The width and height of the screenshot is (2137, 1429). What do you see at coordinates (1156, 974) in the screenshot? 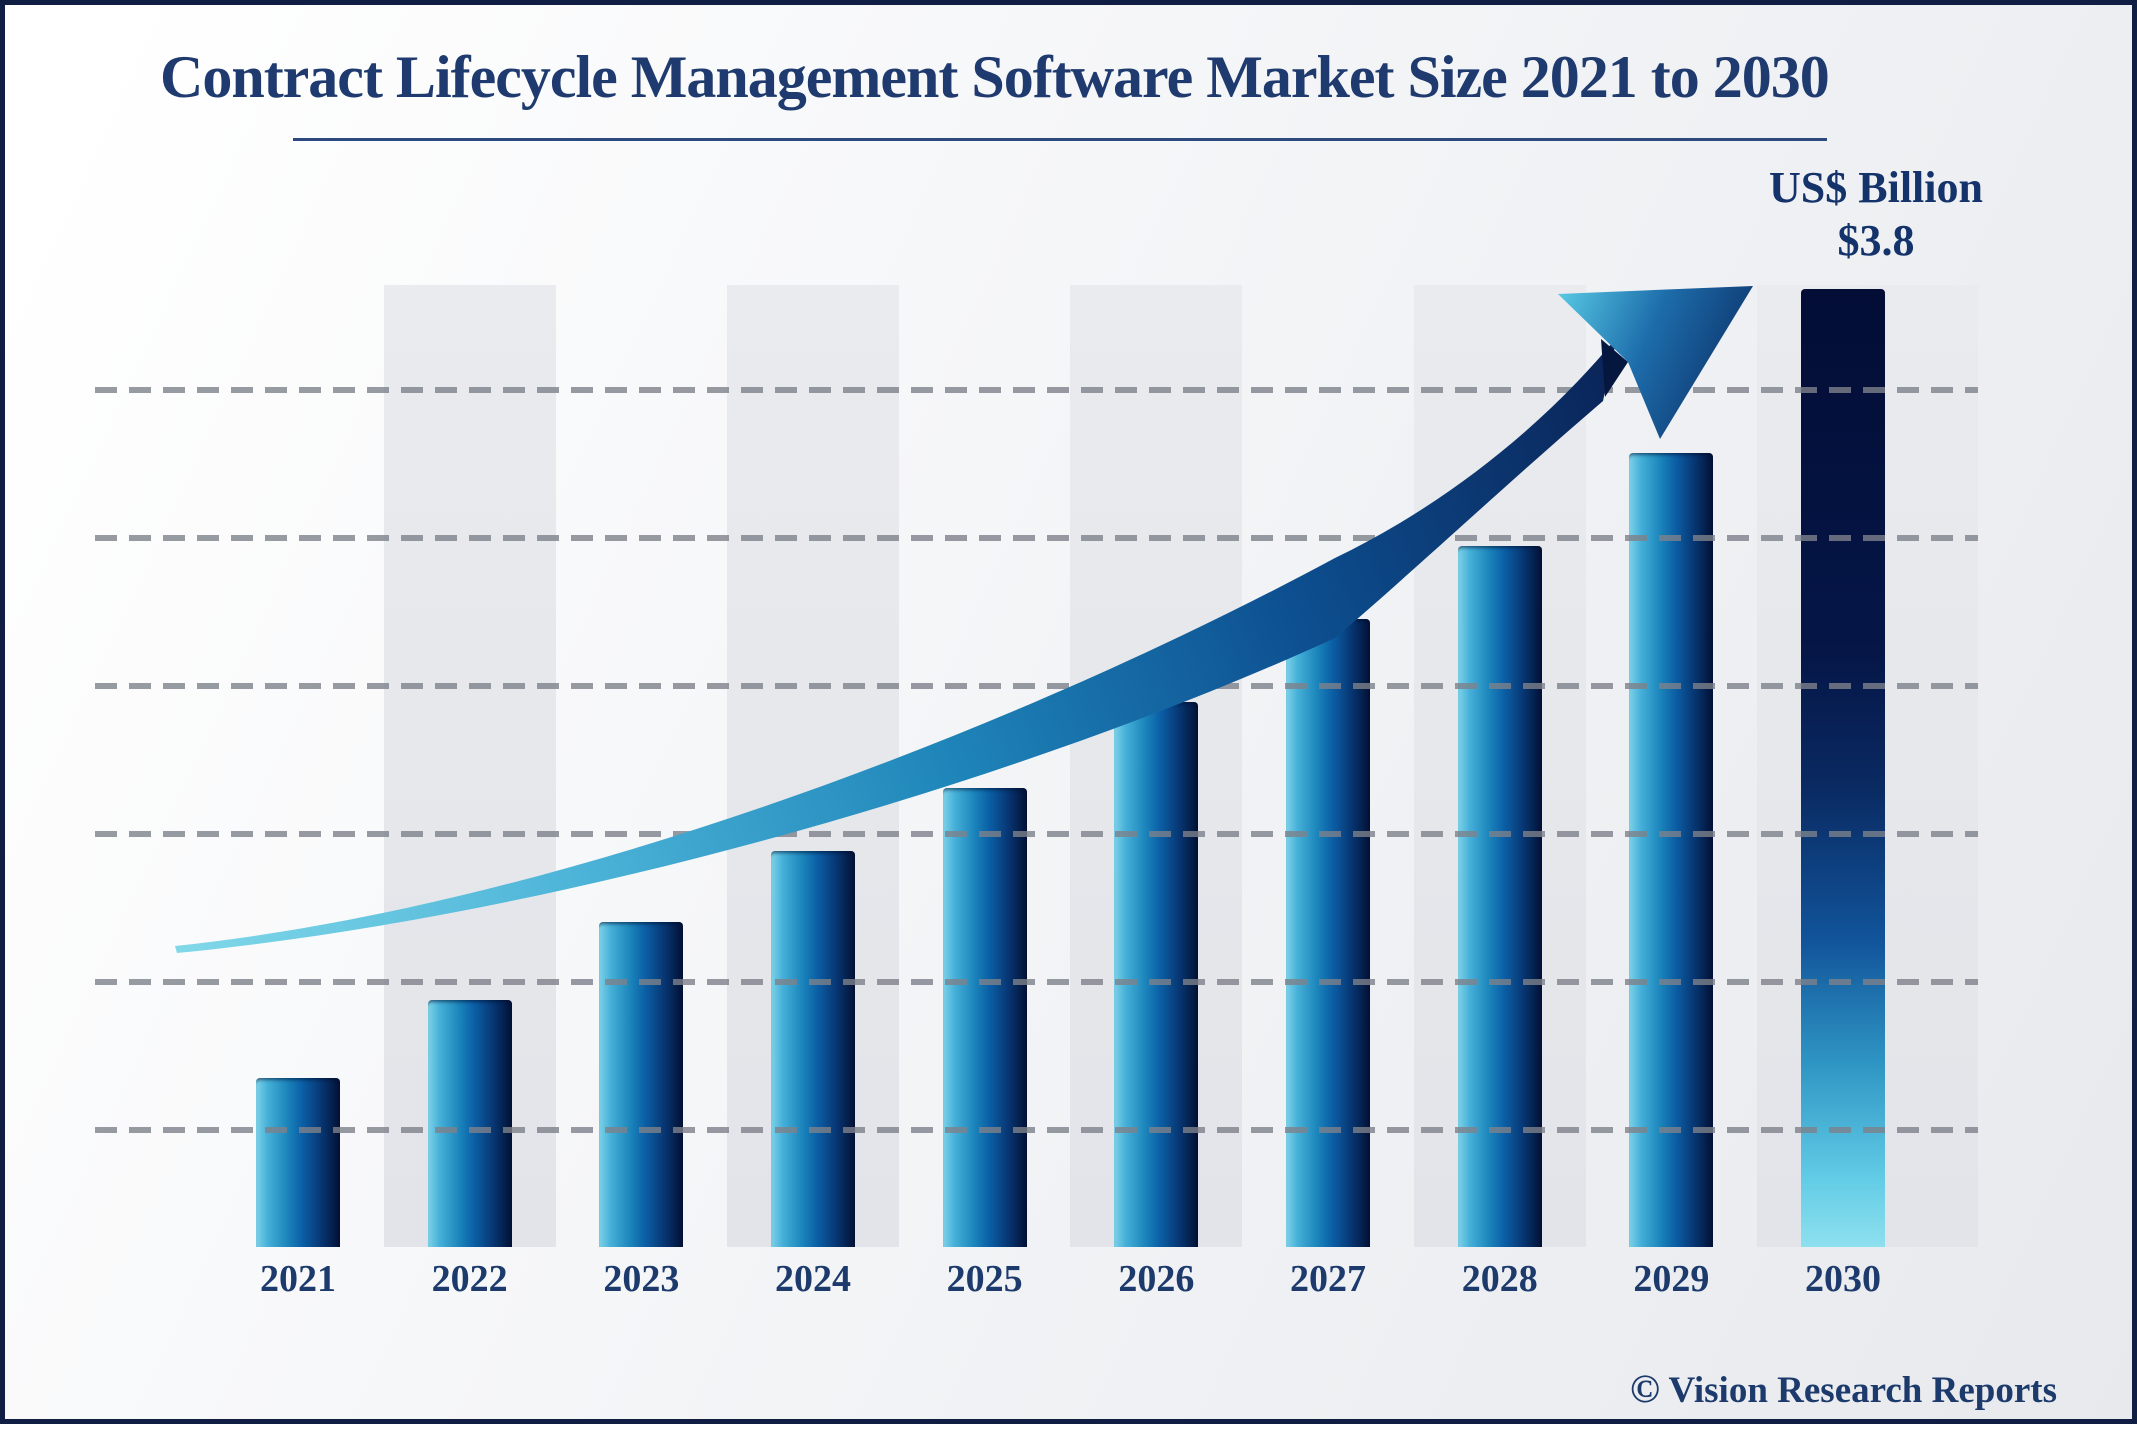
I see `bar-2026` at bounding box center [1156, 974].